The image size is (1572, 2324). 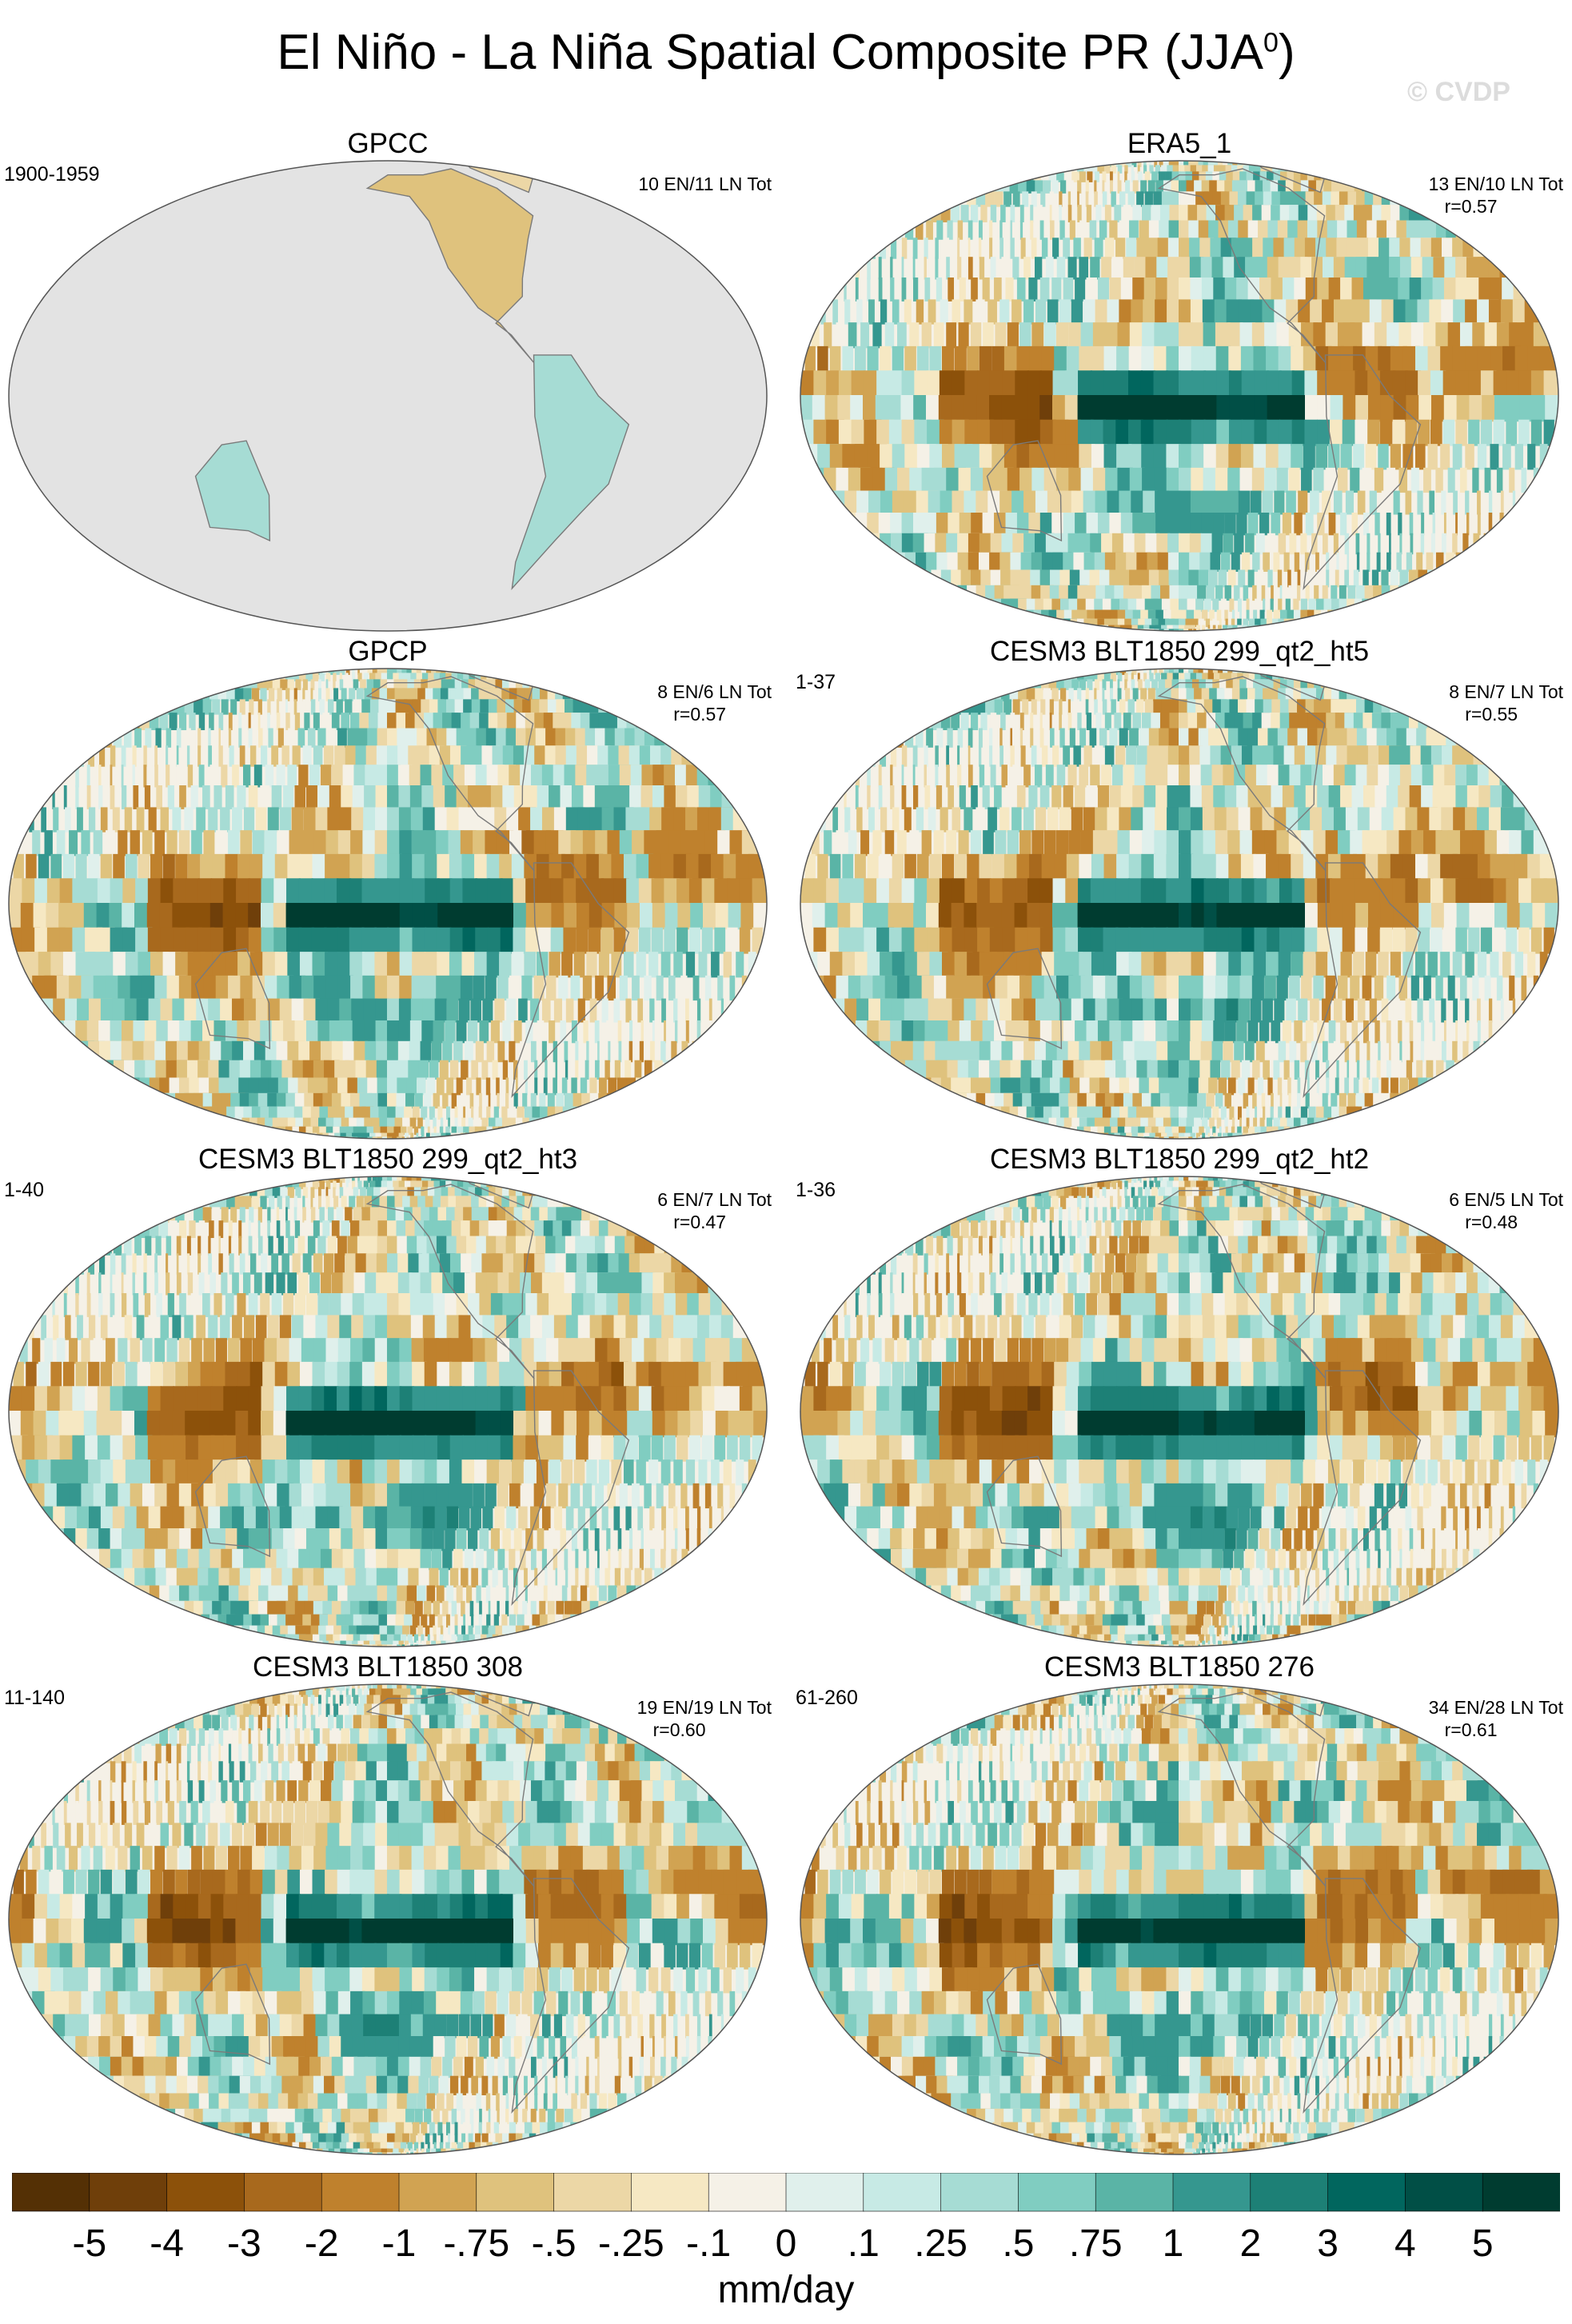 I want to click on panel-title: ERA5_1, so click(x=1179, y=143).